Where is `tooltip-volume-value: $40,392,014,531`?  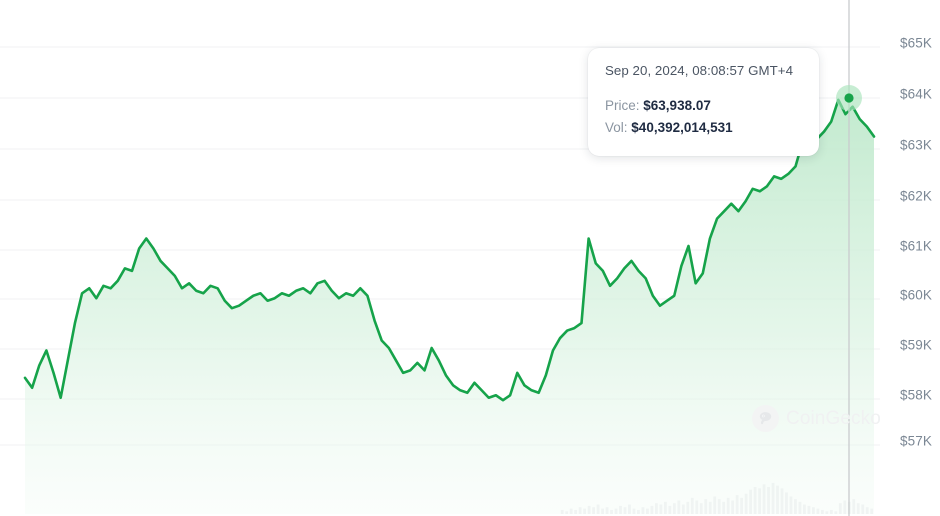 tooltip-volume-value: $40,392,014,531 is located at coordinates (682, 127).